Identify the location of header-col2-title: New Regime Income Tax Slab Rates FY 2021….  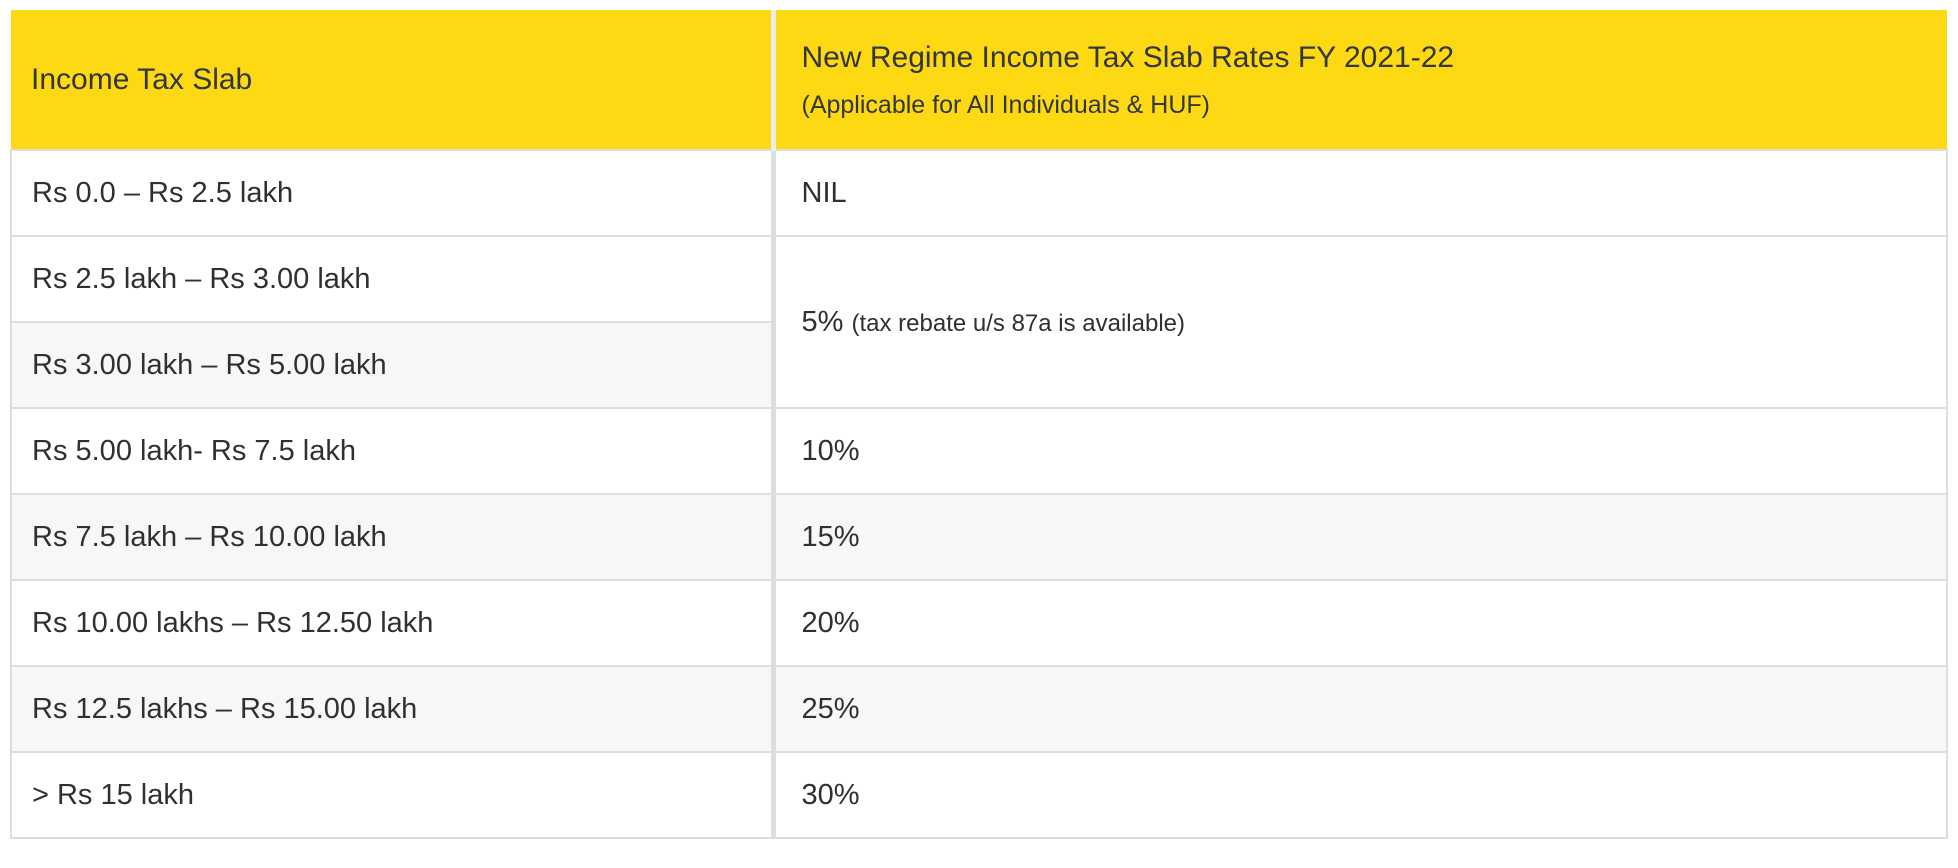
(1128, 57).